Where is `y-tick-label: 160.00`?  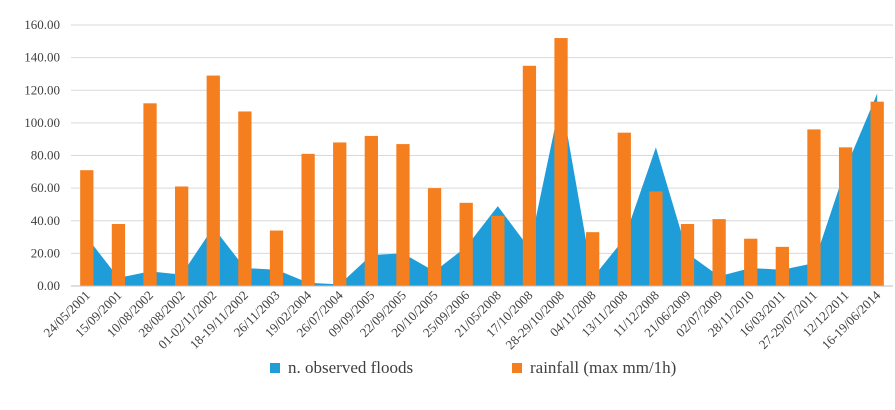
y-tick-label: 160.00 is located at coordinates (42, 24).